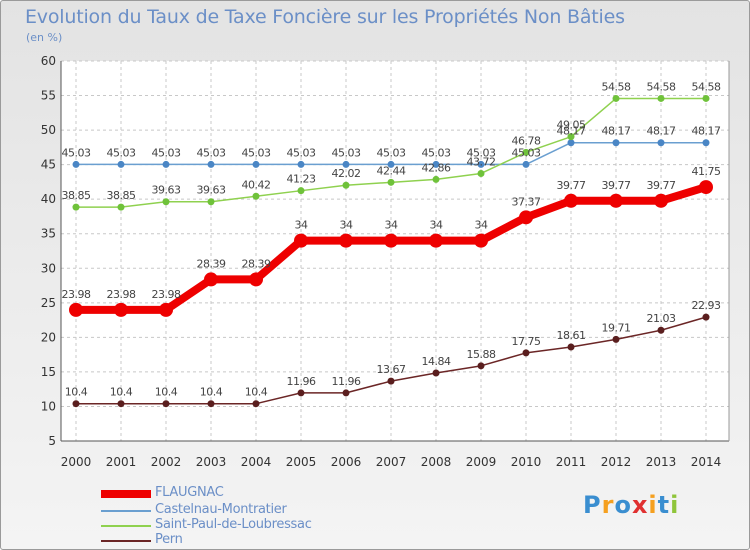 The width and height of the screenshot is (750, 550). Describe the element at coordinates (481, 354) in the screenshot. I see `data-label-pern: 15.88` at that location.